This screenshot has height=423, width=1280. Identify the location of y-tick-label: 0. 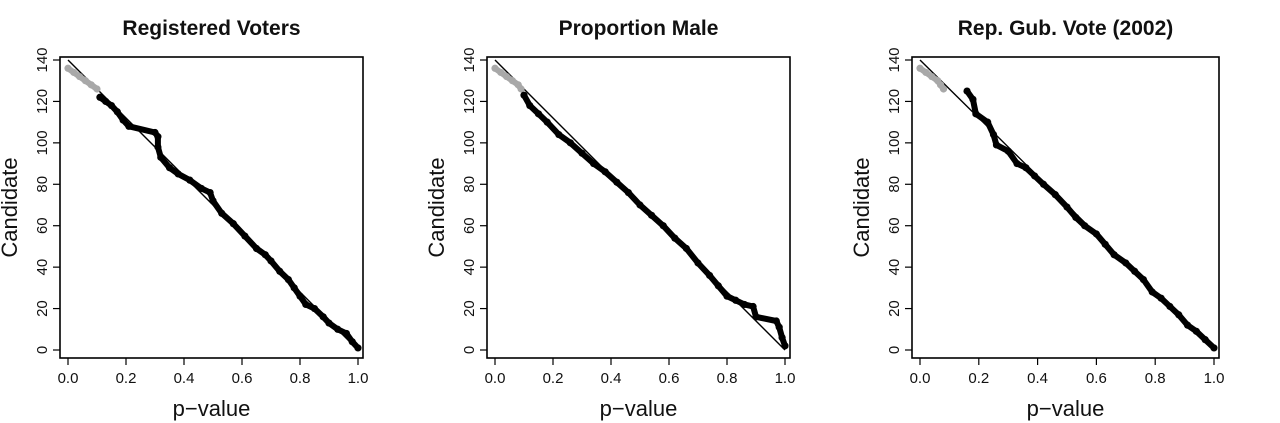
(42, 350).